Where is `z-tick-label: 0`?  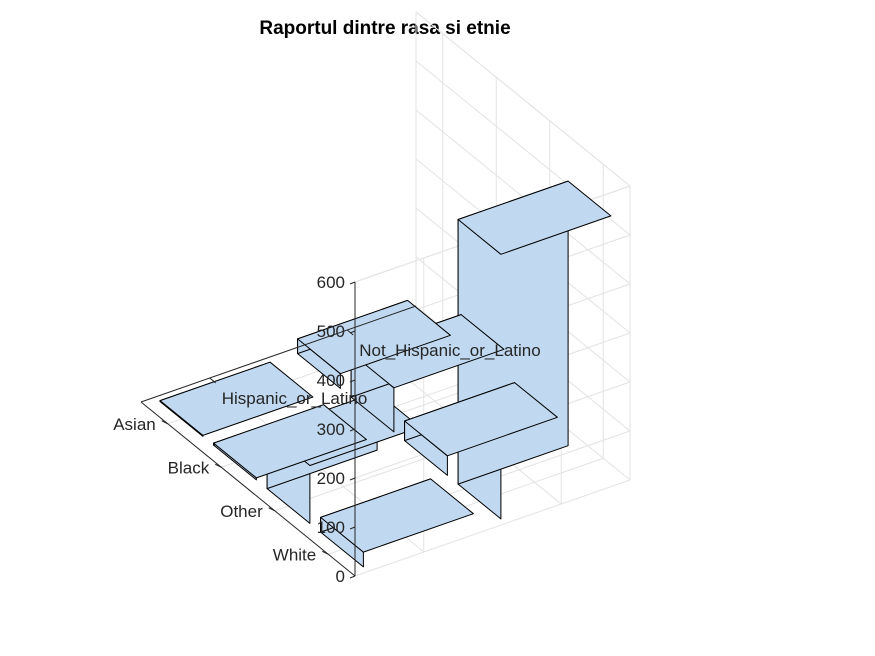 z-tick-label: 0 is located at coordinates (340, 576).